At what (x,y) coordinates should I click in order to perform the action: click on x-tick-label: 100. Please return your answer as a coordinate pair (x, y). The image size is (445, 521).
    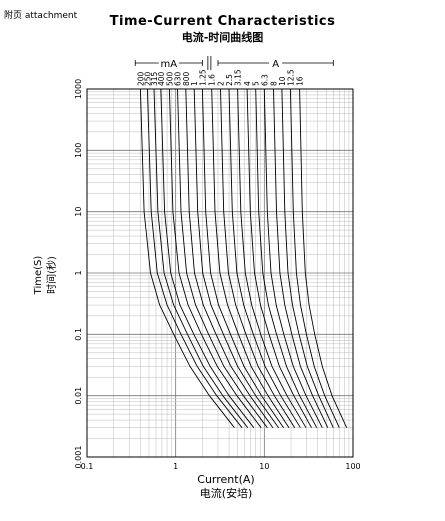
    Looking at the image, I should click on (352, 466).